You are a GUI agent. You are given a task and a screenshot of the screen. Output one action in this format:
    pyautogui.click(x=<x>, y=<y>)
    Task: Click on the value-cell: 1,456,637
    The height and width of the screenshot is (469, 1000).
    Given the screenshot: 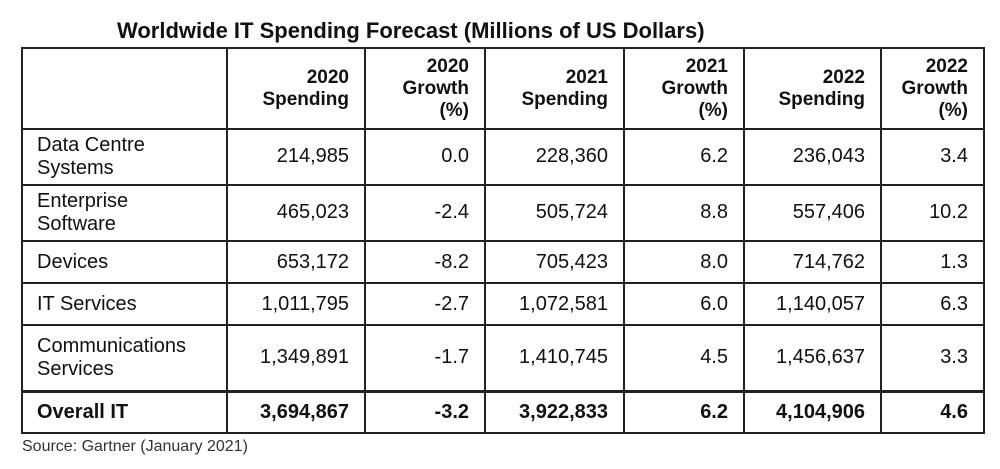 What is the action you would take?
    pyautogui.click(x=812, y=358)
    